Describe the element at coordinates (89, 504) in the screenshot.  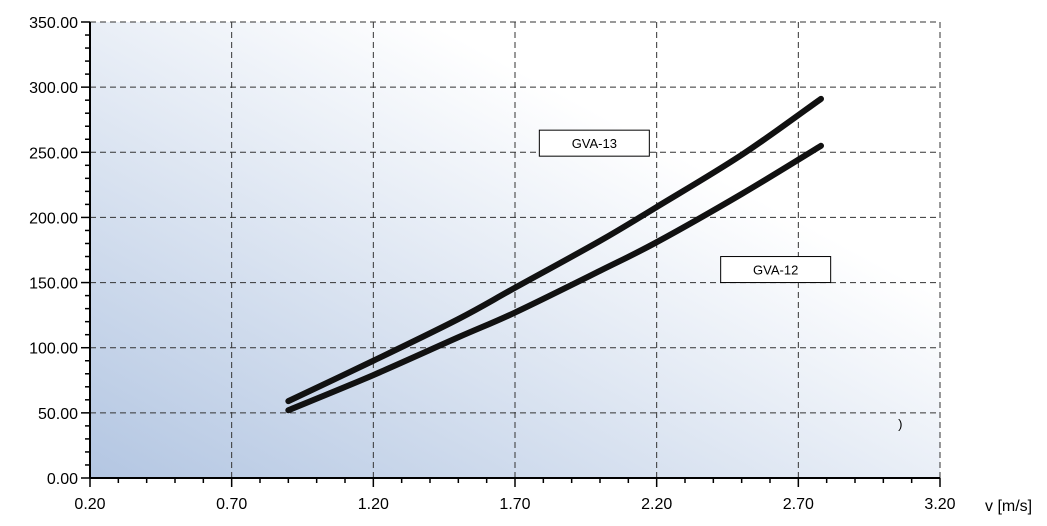
I see `x-tick-label: 0.20` at that location.